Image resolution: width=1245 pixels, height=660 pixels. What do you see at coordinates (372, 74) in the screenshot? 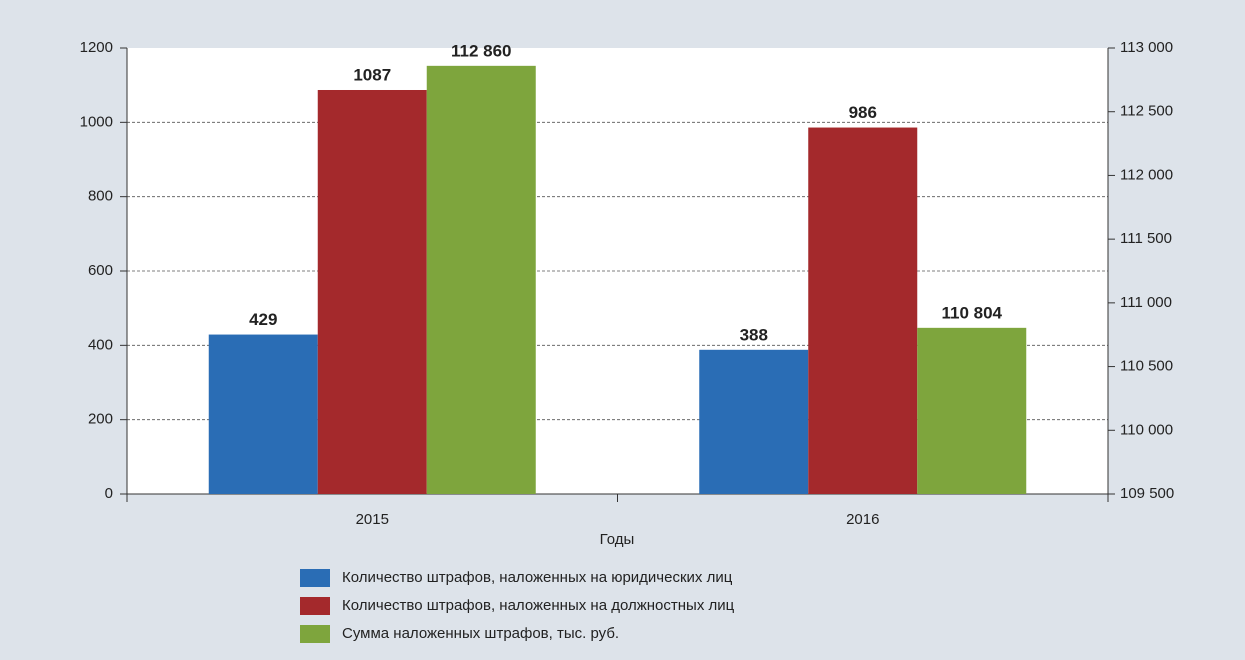
I see `value-label: 1087` at bounding box center [372, 74].